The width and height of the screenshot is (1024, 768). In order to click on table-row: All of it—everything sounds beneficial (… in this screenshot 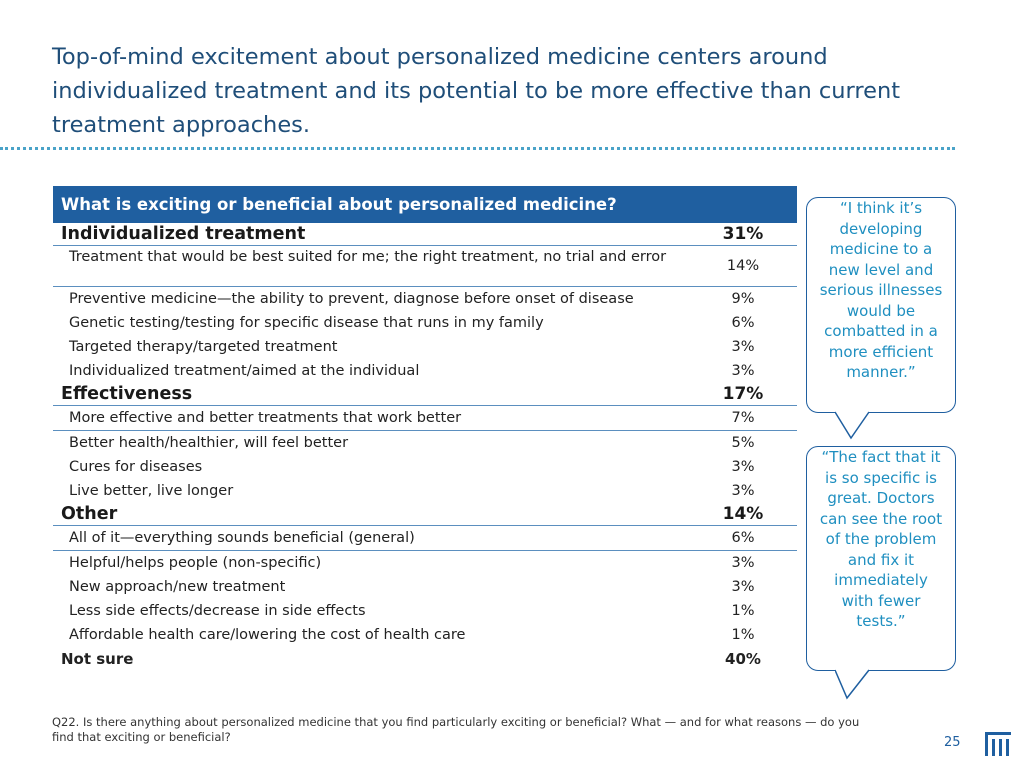, I will do `click(425, 538)`.